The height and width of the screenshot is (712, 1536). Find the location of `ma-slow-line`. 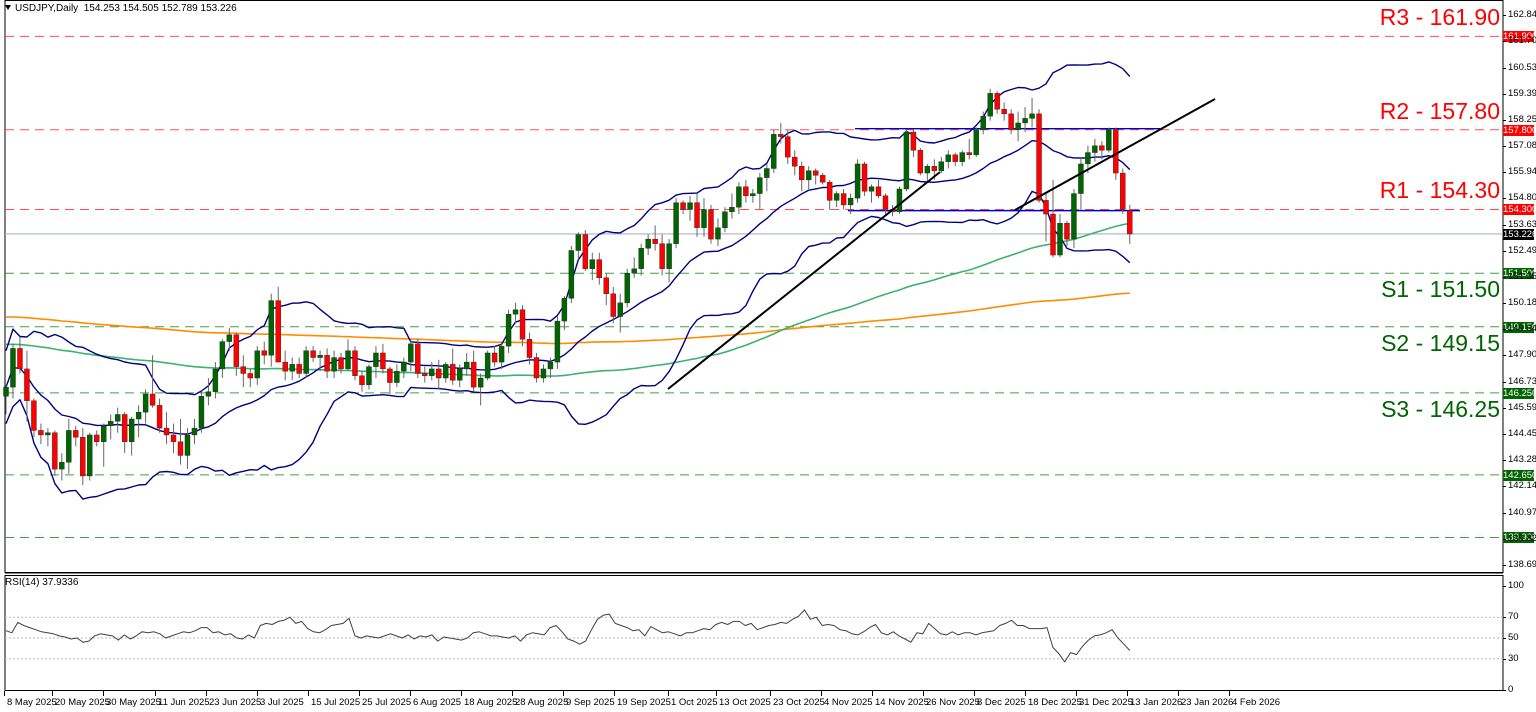

ma-slow-line is located at coordinates (567, 318).